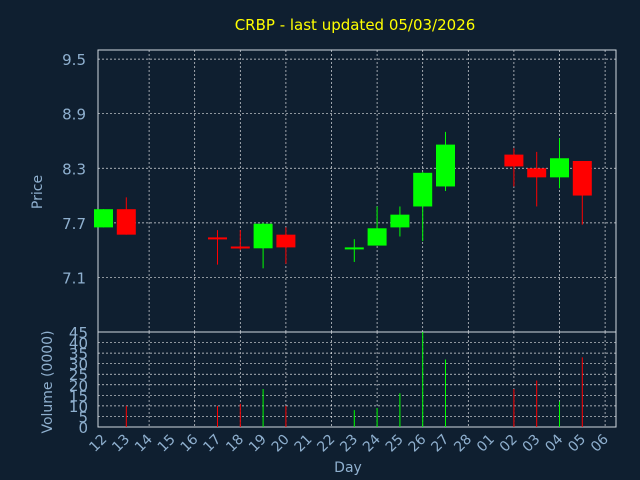  What do you see at coordinates (440, 444) in the screenshot?
I see `x-tick-label: 27` at bounding box center [440, 444].